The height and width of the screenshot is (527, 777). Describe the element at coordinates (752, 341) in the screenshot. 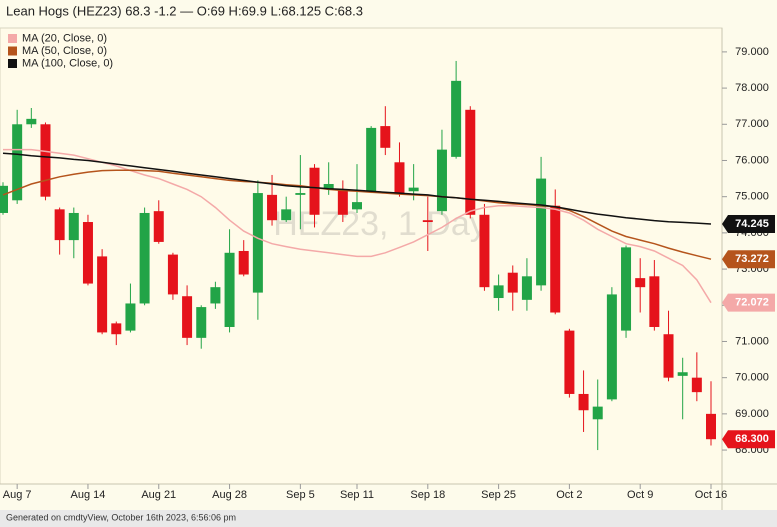

I see `y-tick-label: 71.000` at that location.